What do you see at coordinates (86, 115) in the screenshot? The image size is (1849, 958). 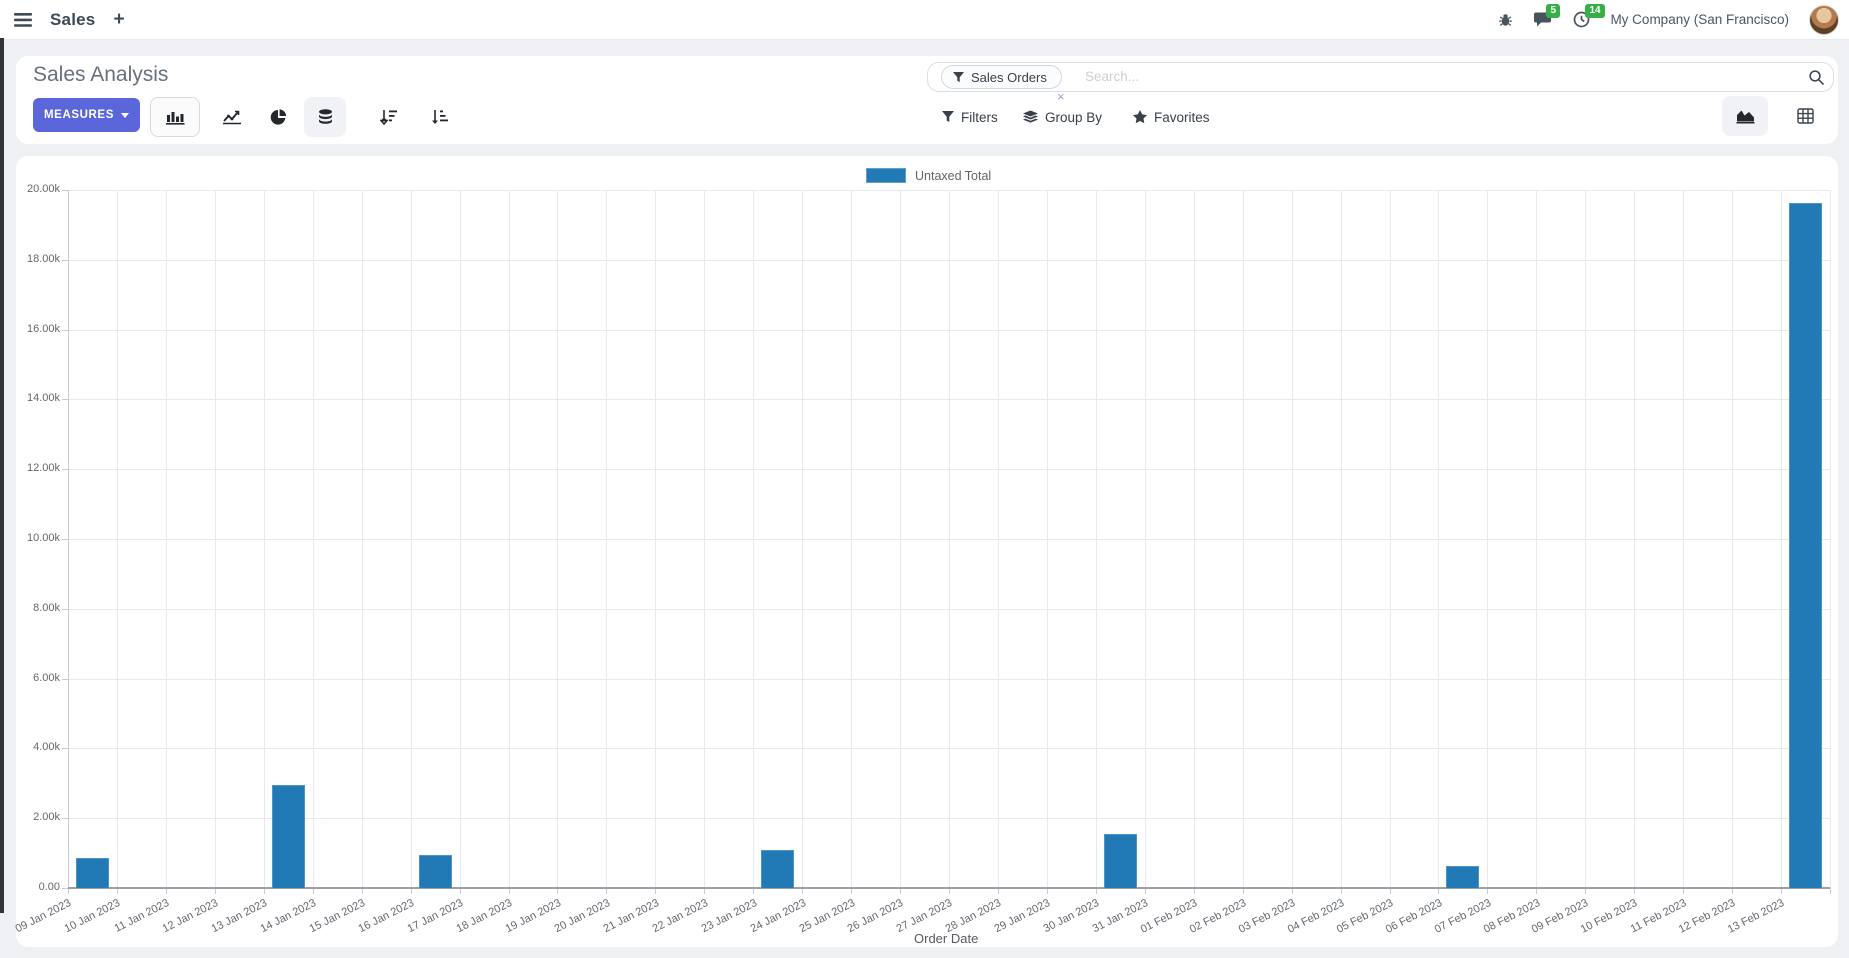 I see `measures-button: MEASURES` at bounding box center [86, 115].